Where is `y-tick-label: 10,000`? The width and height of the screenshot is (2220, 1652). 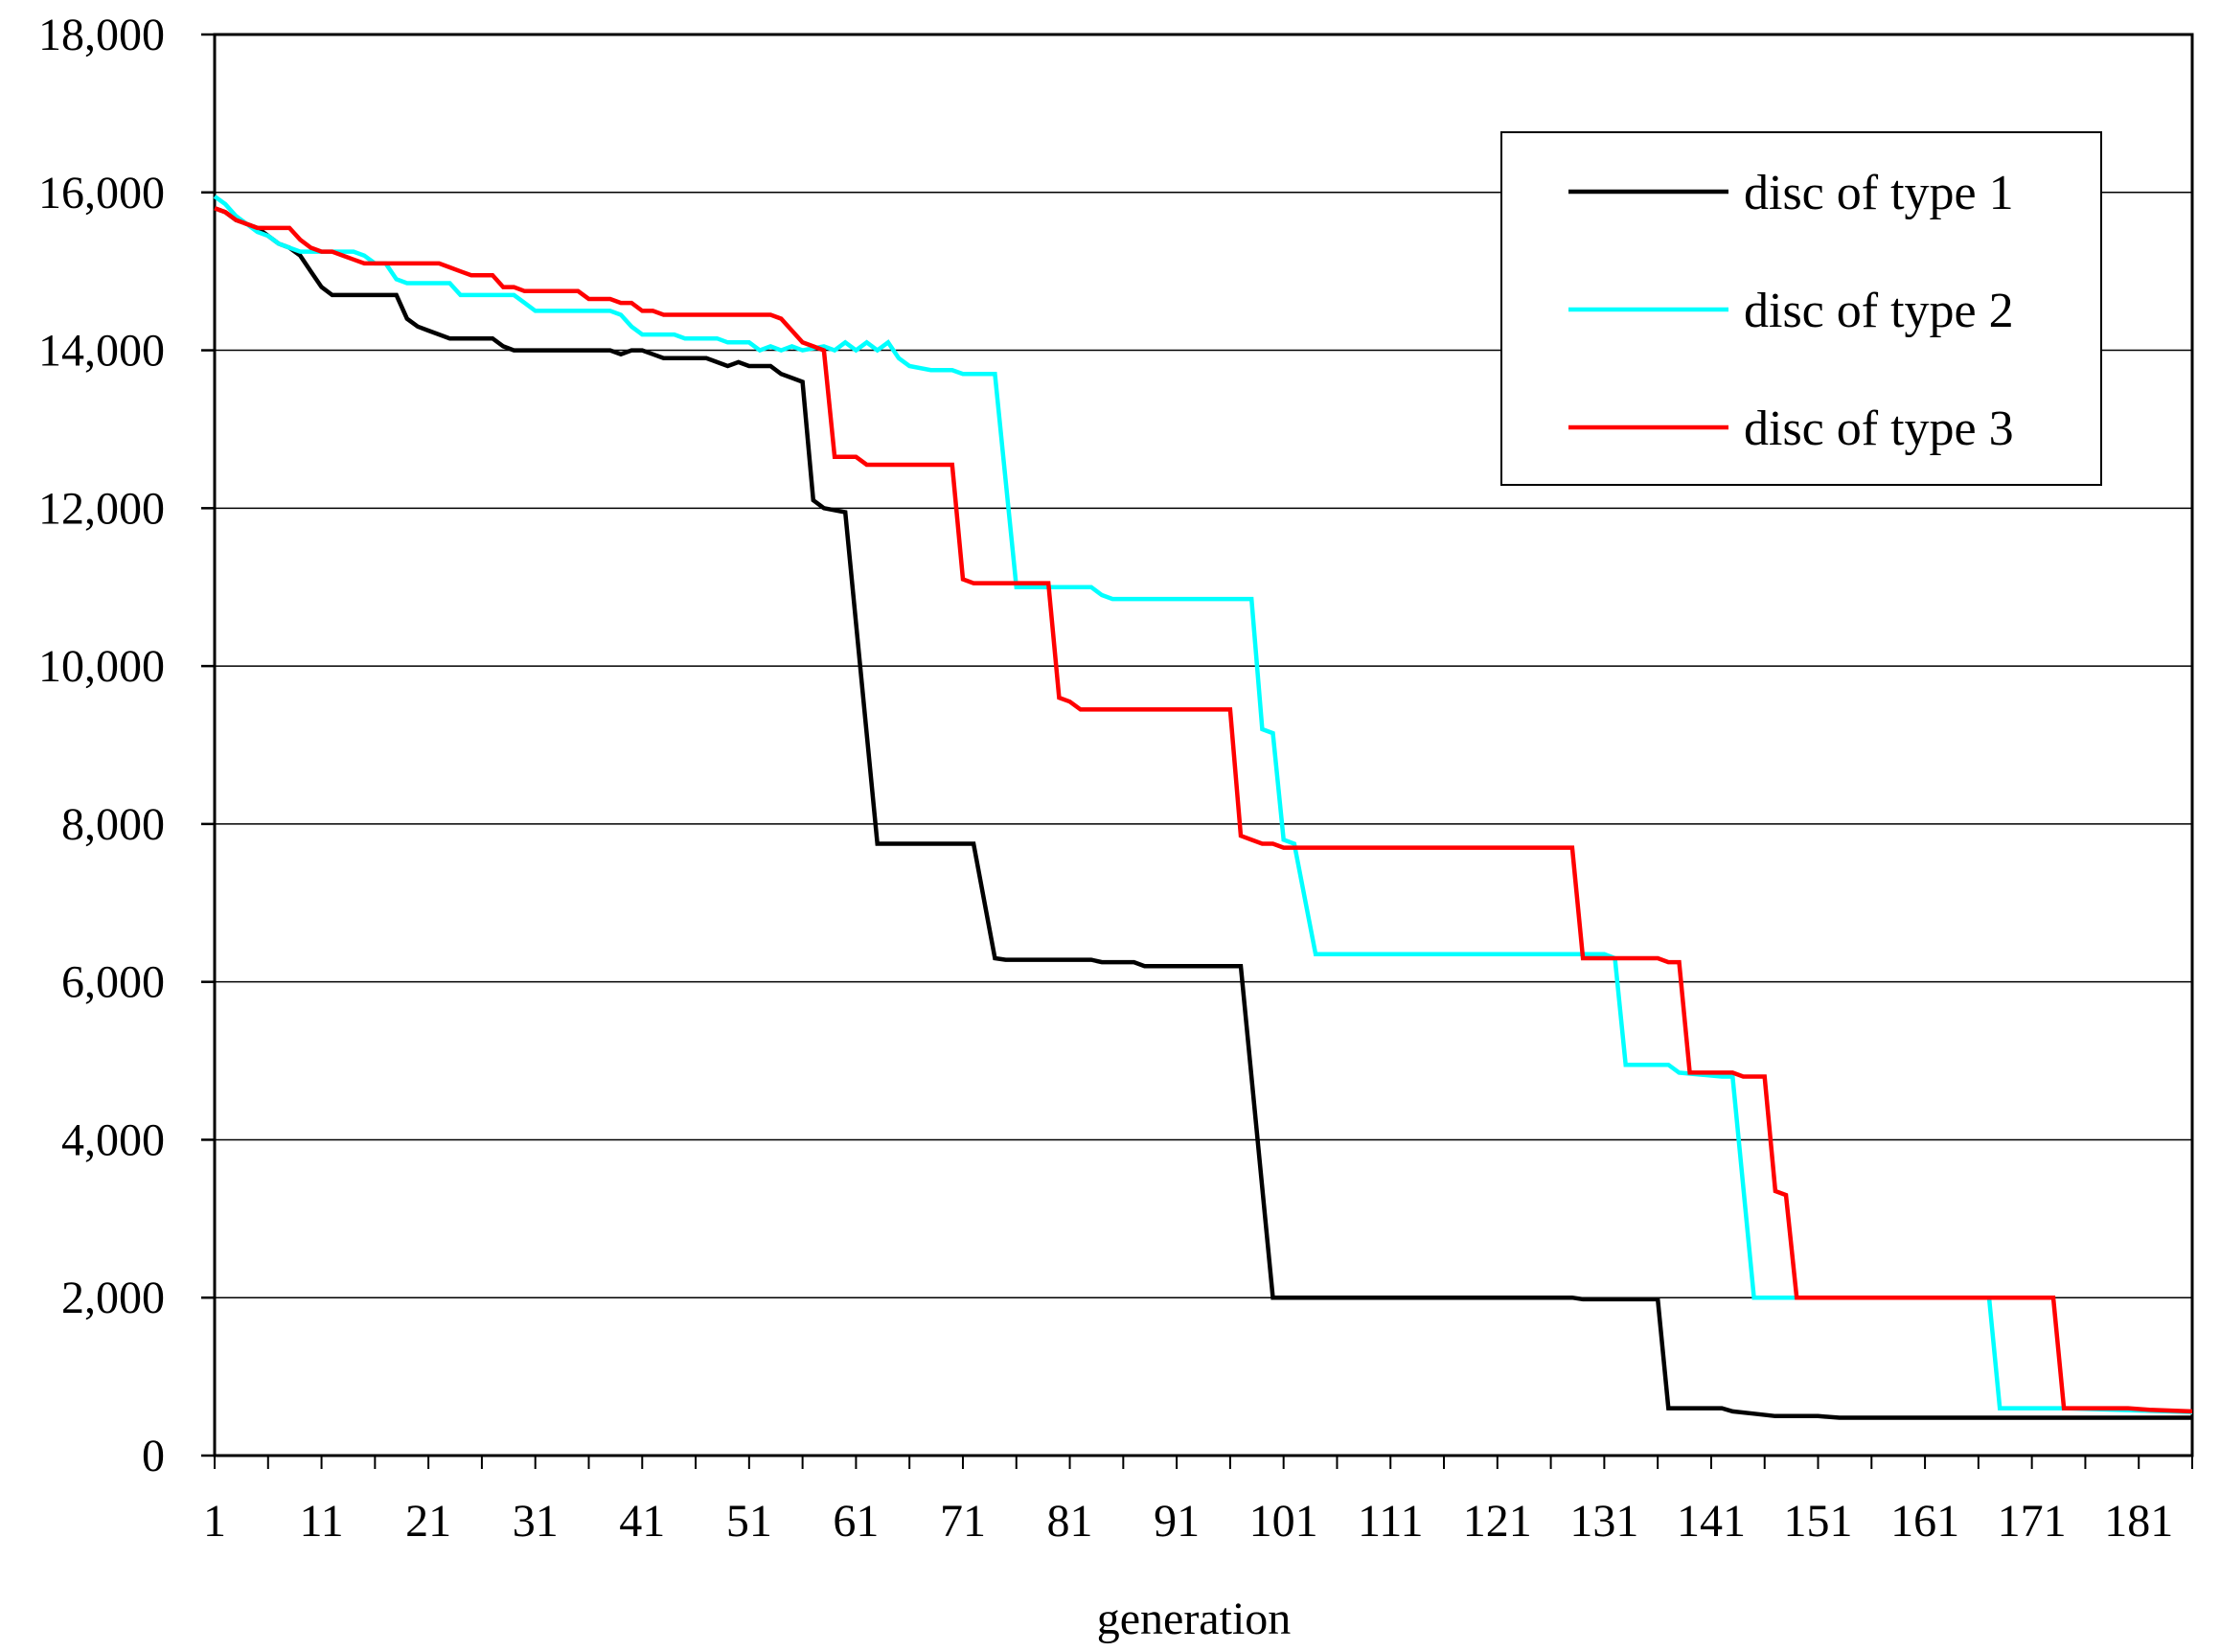
y-tick-label: 10,000 is located at coordinates (101, 666).